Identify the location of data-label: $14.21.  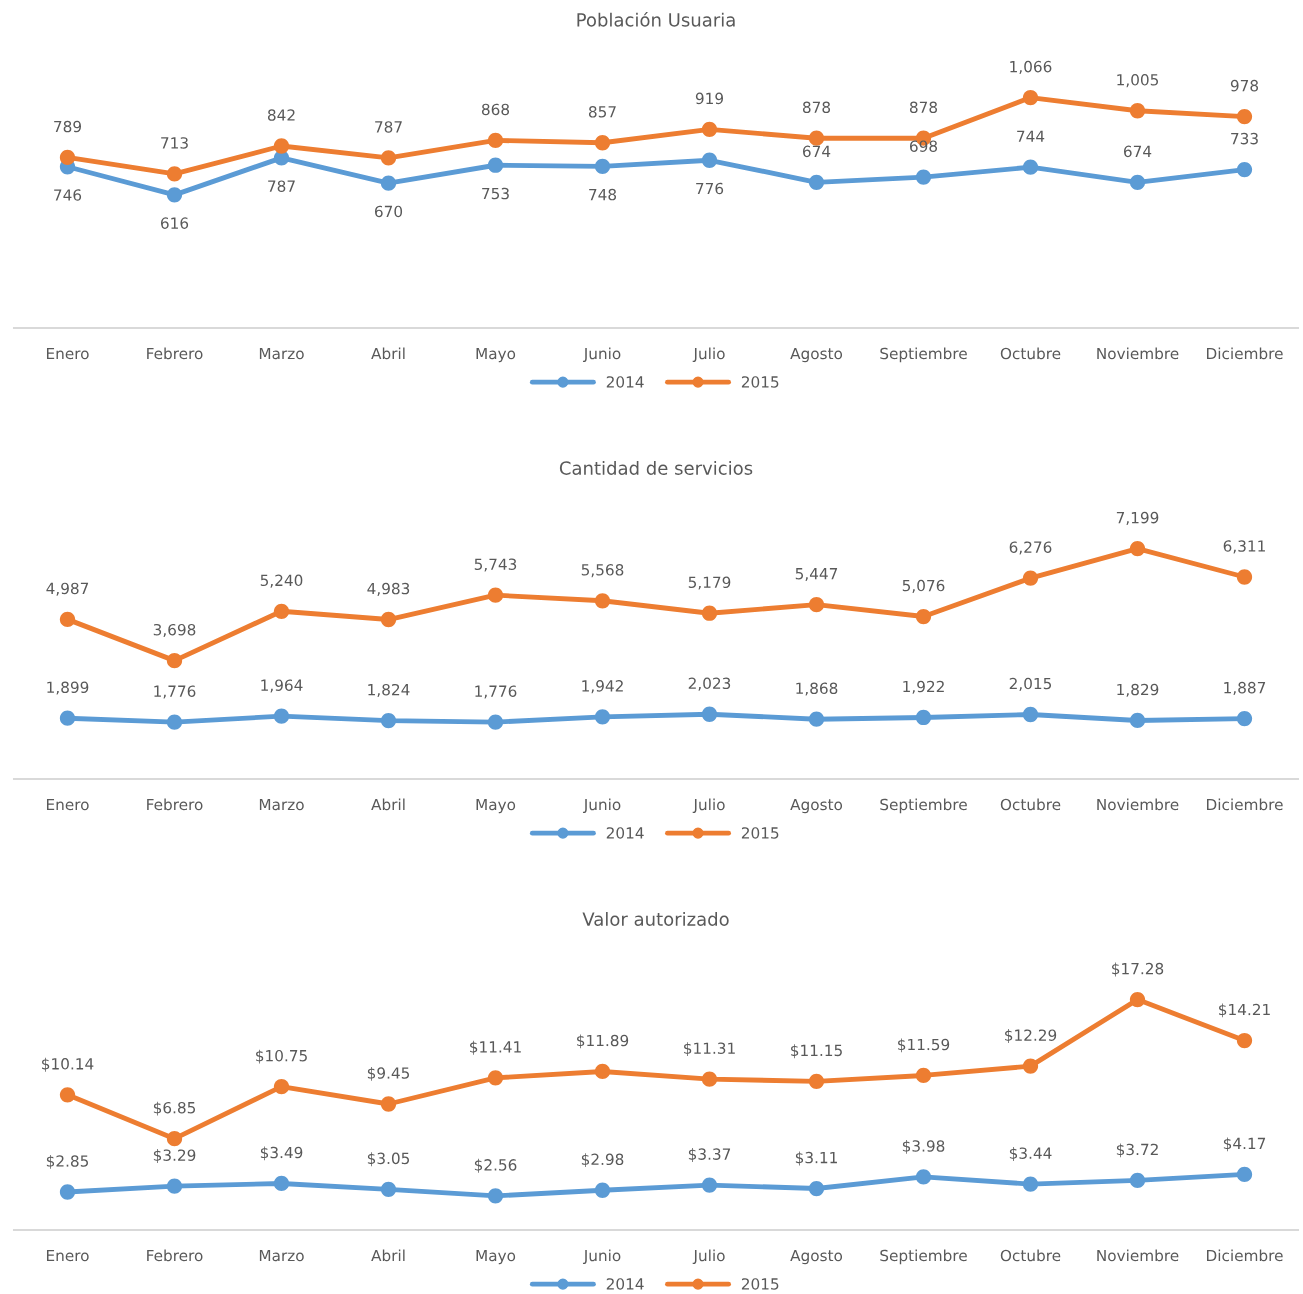
(1244, 1010).